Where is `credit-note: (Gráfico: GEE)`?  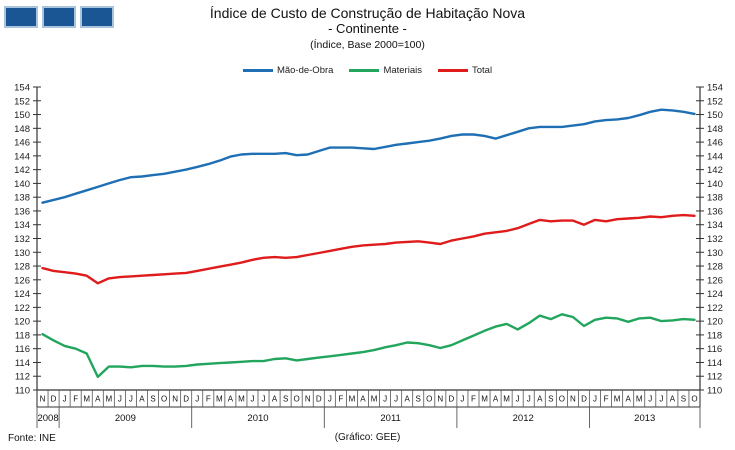 credit-note: (Gráfico: GEE) is located at coordinates (367, 437).